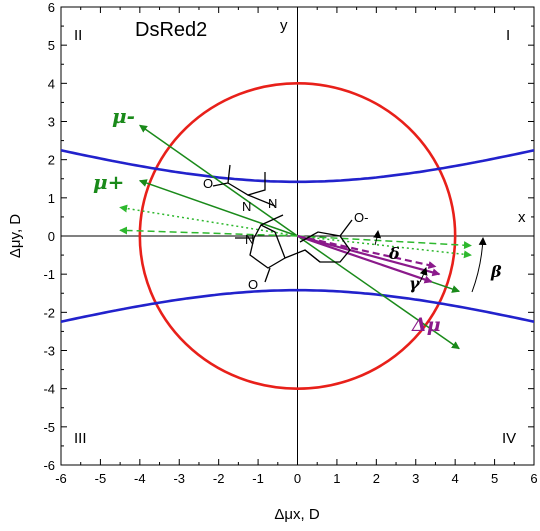 Image resolution: width=540 pixels, height=531 pixels. Describe the element at coordinates (284, 25) in the screenshot. I see `axis-letter-y: y` at that location.